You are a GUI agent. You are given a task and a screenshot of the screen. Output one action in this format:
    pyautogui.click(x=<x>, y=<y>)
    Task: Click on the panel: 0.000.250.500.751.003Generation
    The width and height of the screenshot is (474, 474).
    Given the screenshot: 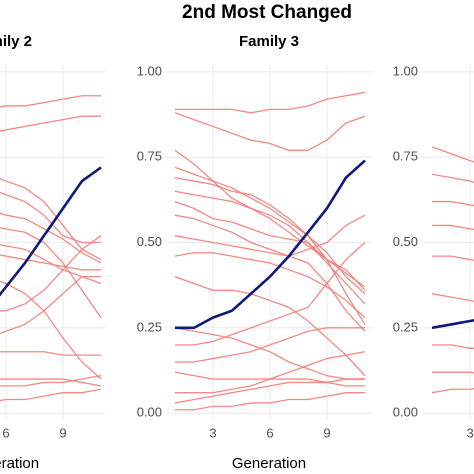 What is the action you would take?
    pyautogui.click(x=433, y=251)
    